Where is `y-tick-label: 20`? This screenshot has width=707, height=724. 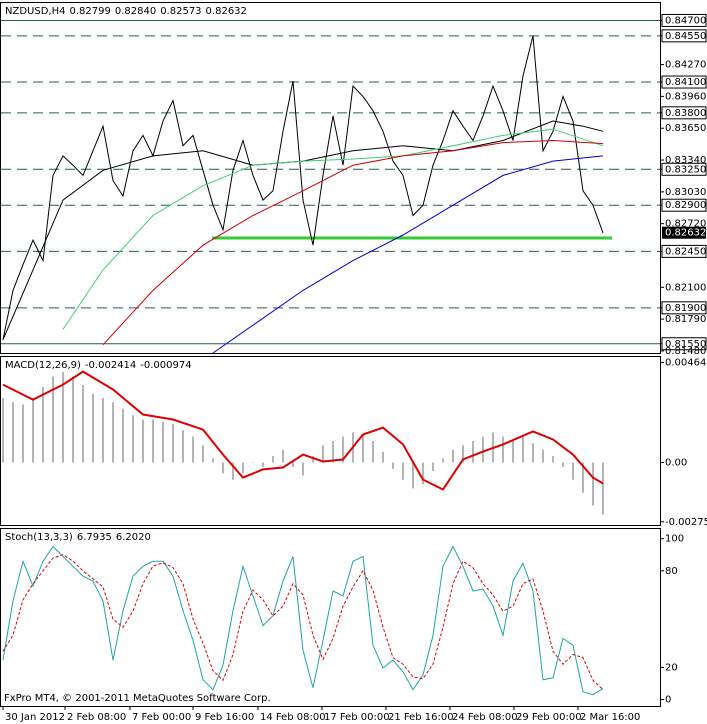 y-tick-label: 20 is located at coordinates (671, 667).